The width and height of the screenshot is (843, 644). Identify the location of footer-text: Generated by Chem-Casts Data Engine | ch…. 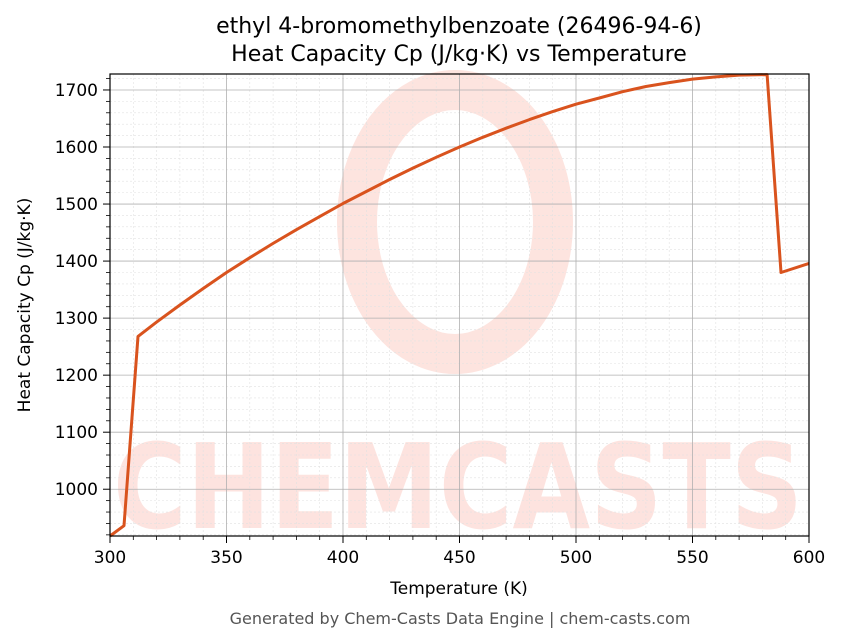
(460, 618).